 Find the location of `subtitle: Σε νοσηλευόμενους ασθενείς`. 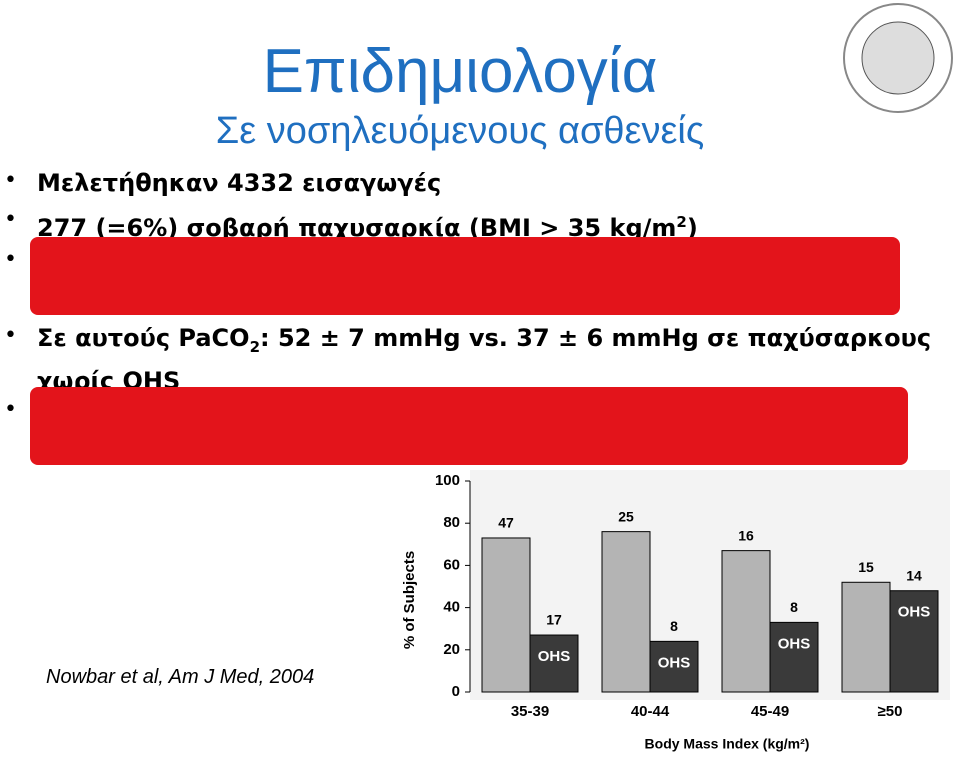

subtitle: Σε νοσηλευόμενους ασθενείς is located at coordinates (460, 131).